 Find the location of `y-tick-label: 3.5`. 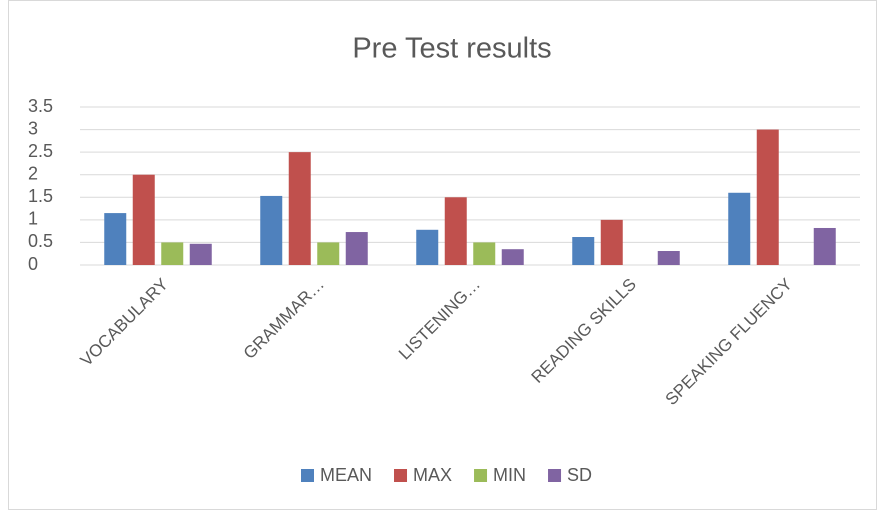

y-tick-label: 3.5 is located at coordinates (40, 106).